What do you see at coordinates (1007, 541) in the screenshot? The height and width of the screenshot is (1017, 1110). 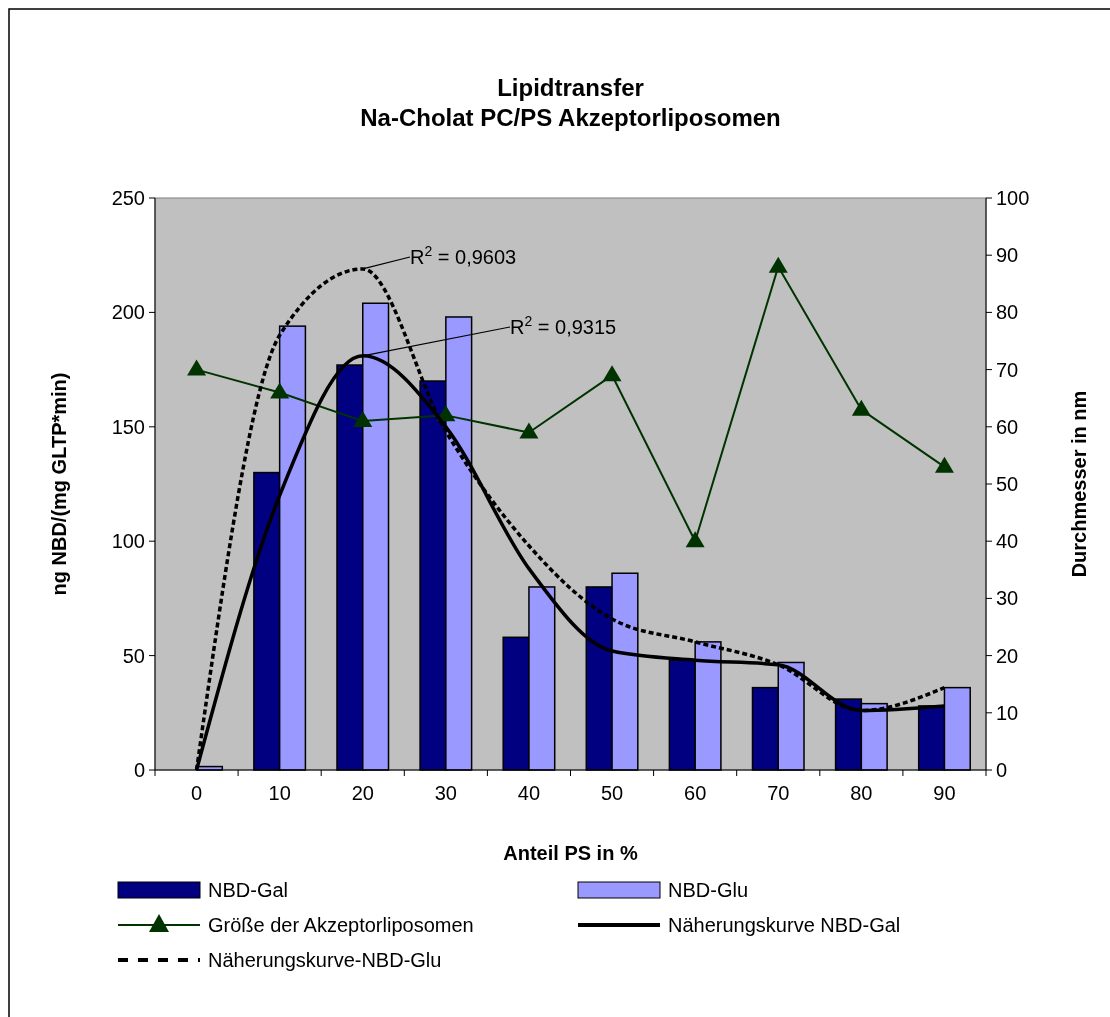 I see `y2-tick-label: 40` at bounding box center [1007, 541].